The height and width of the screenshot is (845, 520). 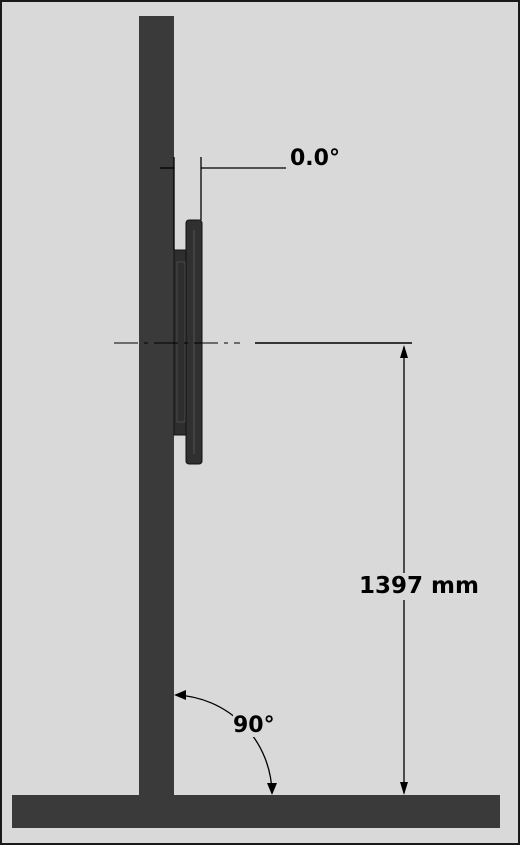 What do you see at coordinates (256, 811) in the screenshot?
I see `stand-base` at bounding box center [256, 811].